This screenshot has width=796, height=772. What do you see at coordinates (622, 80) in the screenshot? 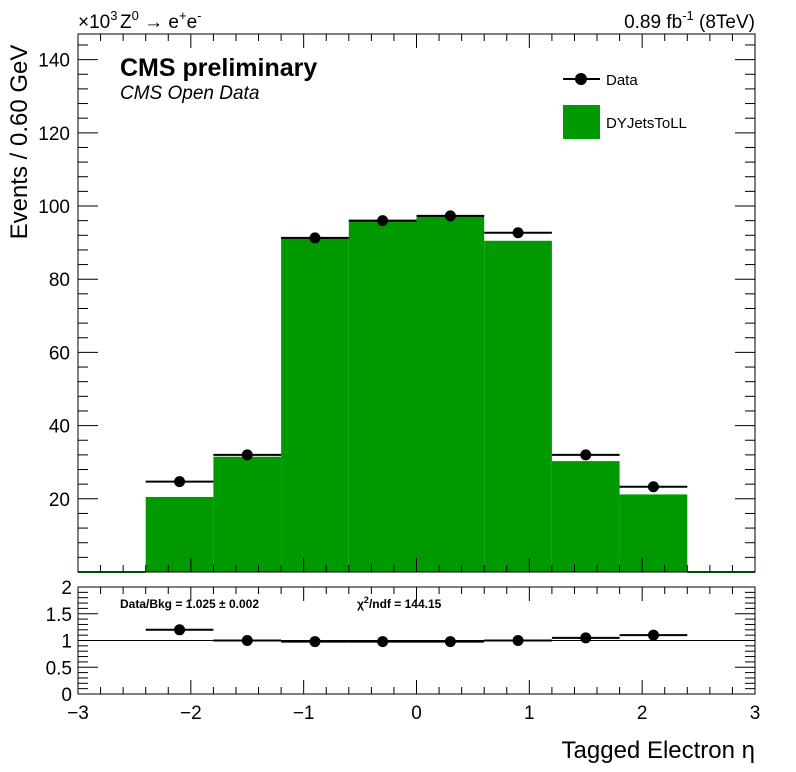
I see `legend-data-label: Data` at bounding box center [622, 80].